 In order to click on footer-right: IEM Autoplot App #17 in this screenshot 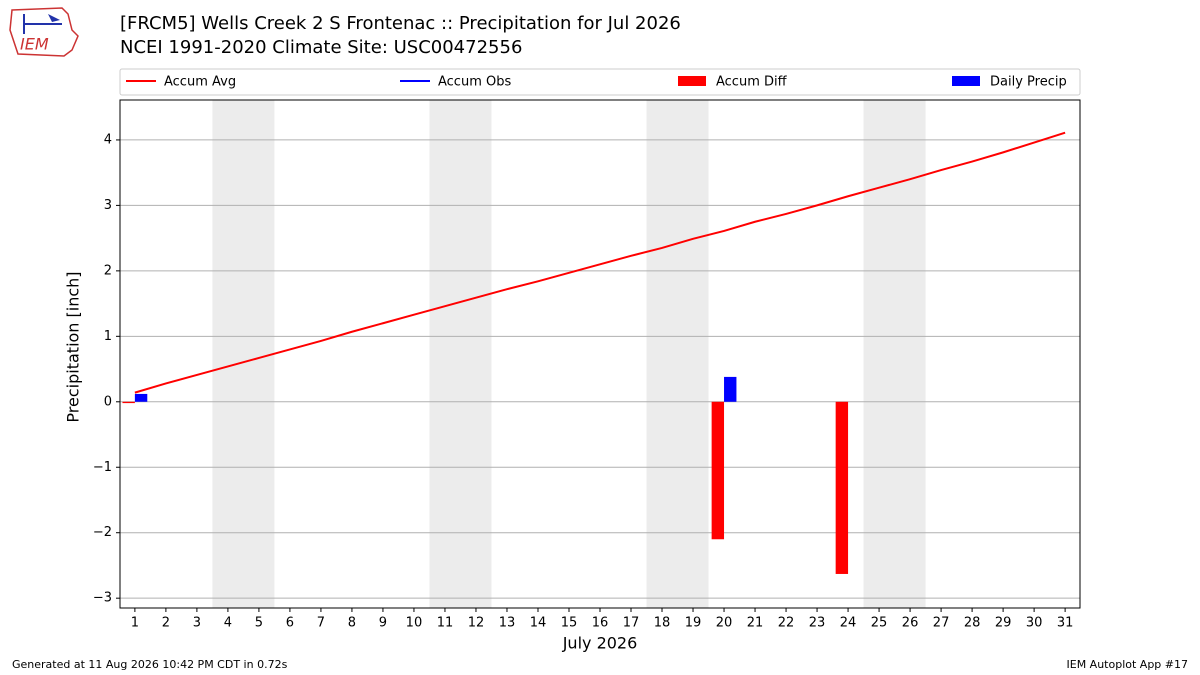, I will do `click(1128, 664)`.